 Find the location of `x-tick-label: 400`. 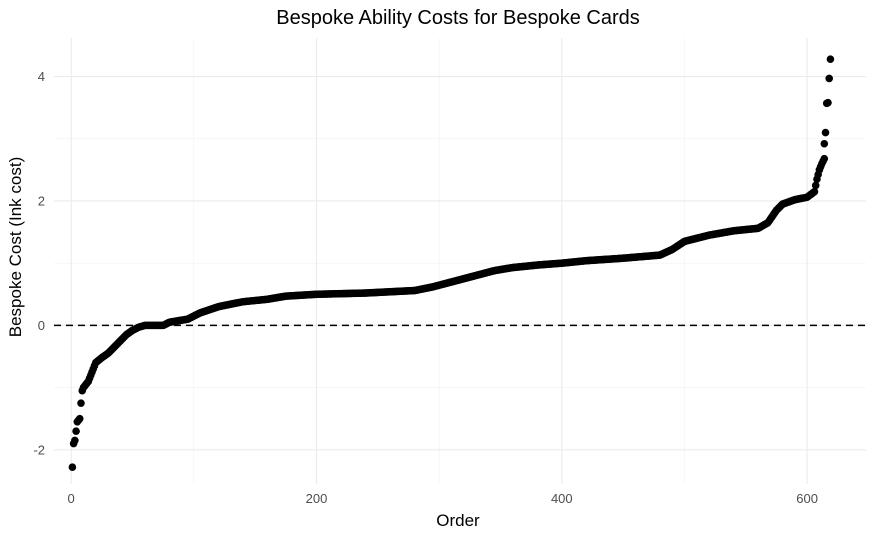

x-tick-label: 400 is located at coordinates (562, 498).